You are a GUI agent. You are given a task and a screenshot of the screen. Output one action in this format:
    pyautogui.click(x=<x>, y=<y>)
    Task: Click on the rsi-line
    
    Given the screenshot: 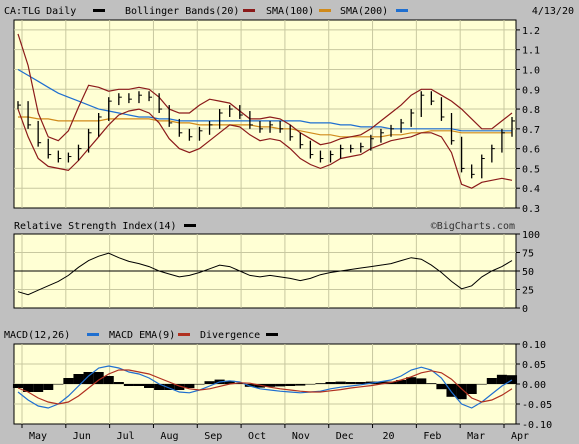 What is the action you would take?
    pyautogui.click(x=265, y=274)
    